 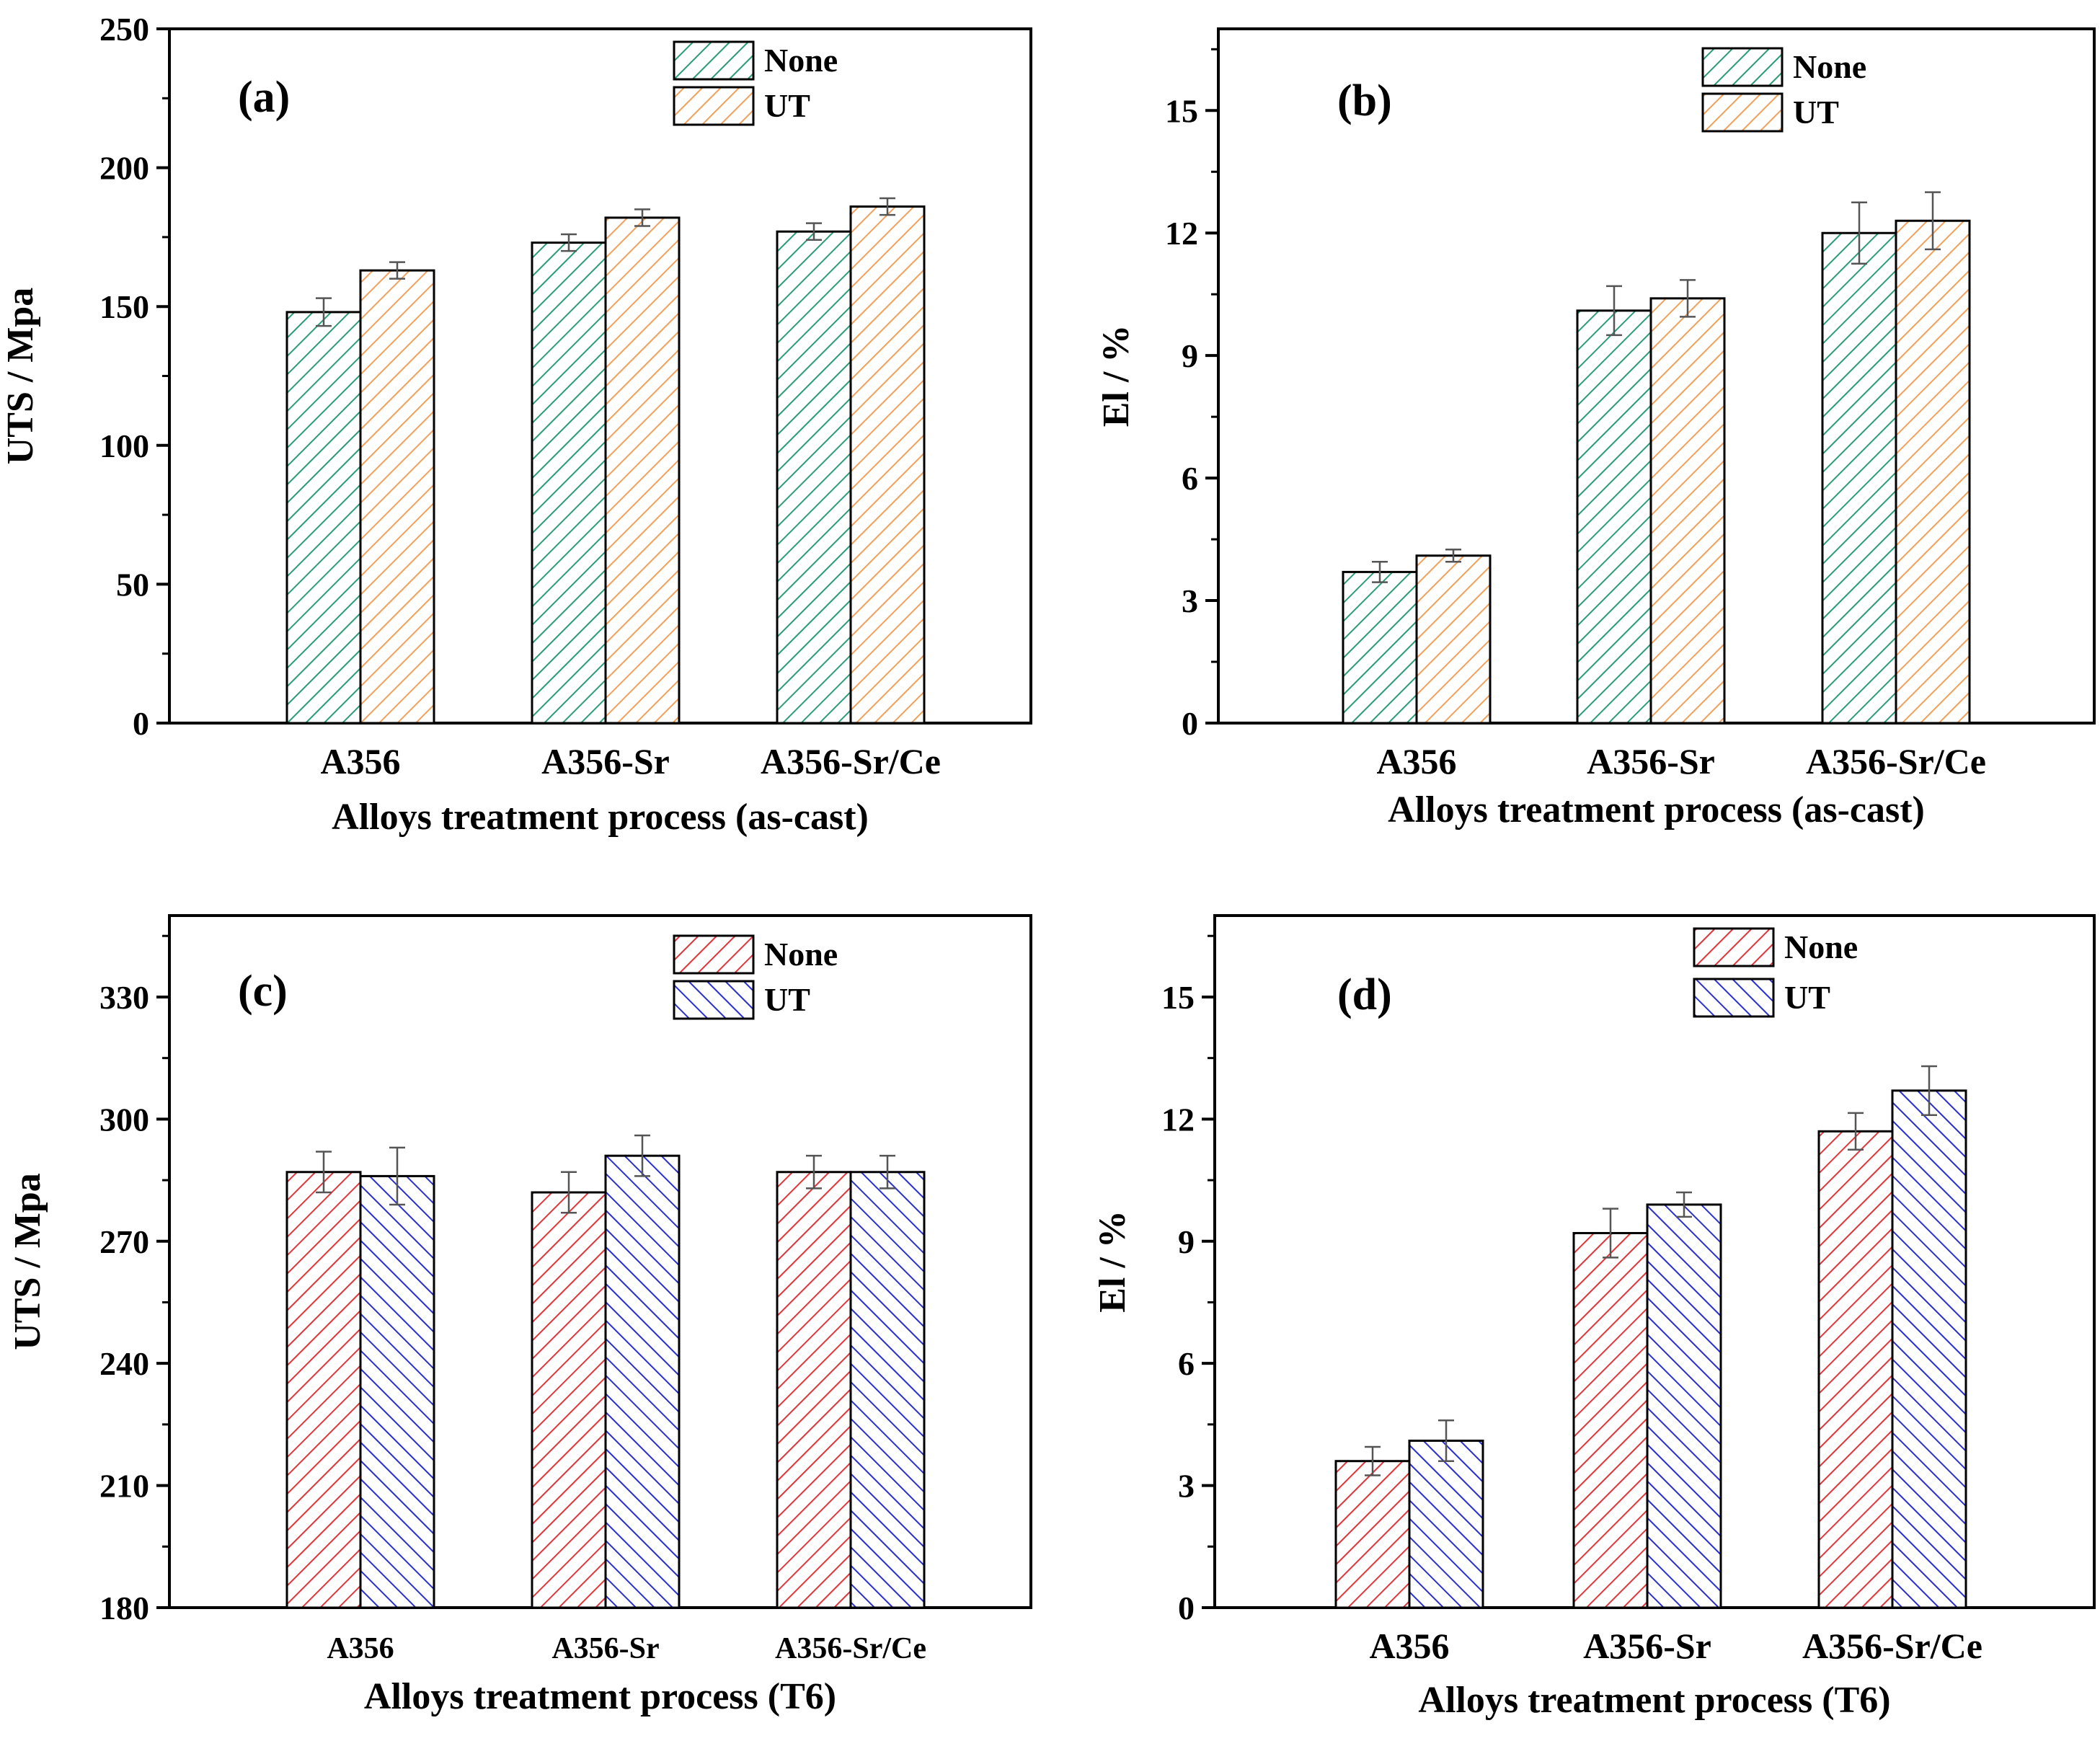 I want to click on panel-label: (b), so click(x=1364, y=100).